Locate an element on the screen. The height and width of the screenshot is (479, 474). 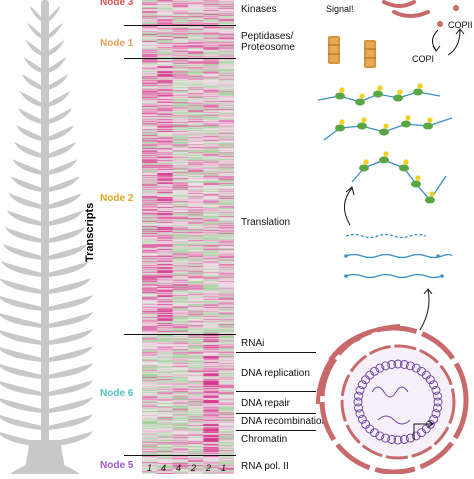
category-chromatin: Chromatin is located at coordinates (264, 439).